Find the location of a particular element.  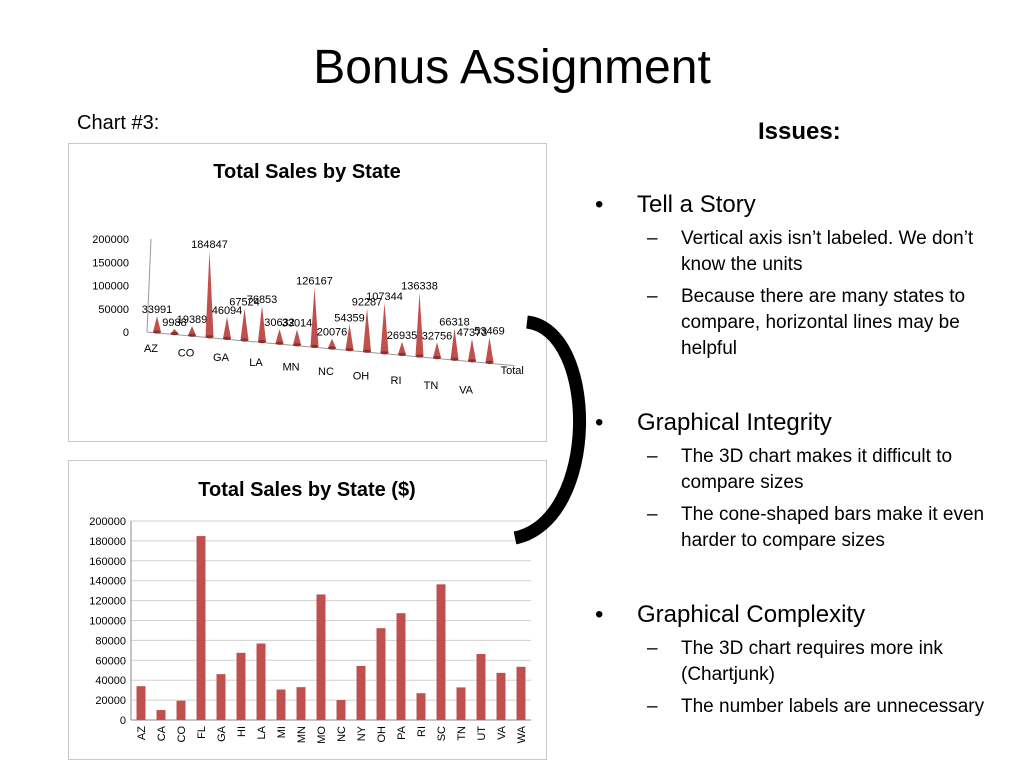

data-label: 47373 is located at coordinates (472, 333).